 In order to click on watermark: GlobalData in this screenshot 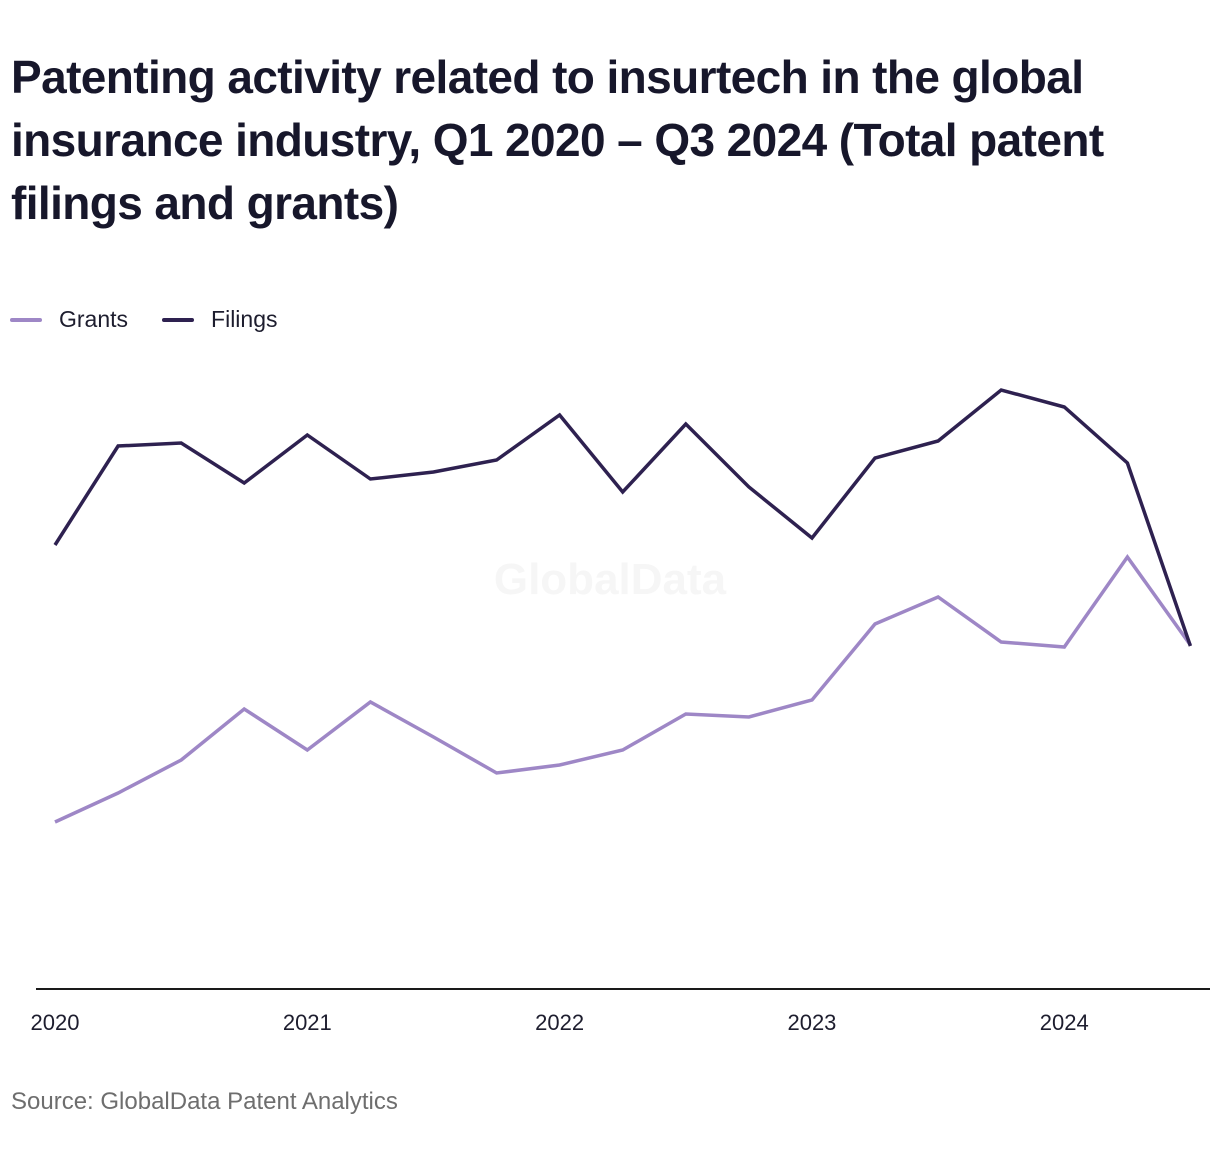, I will do `click(610, 579)`.